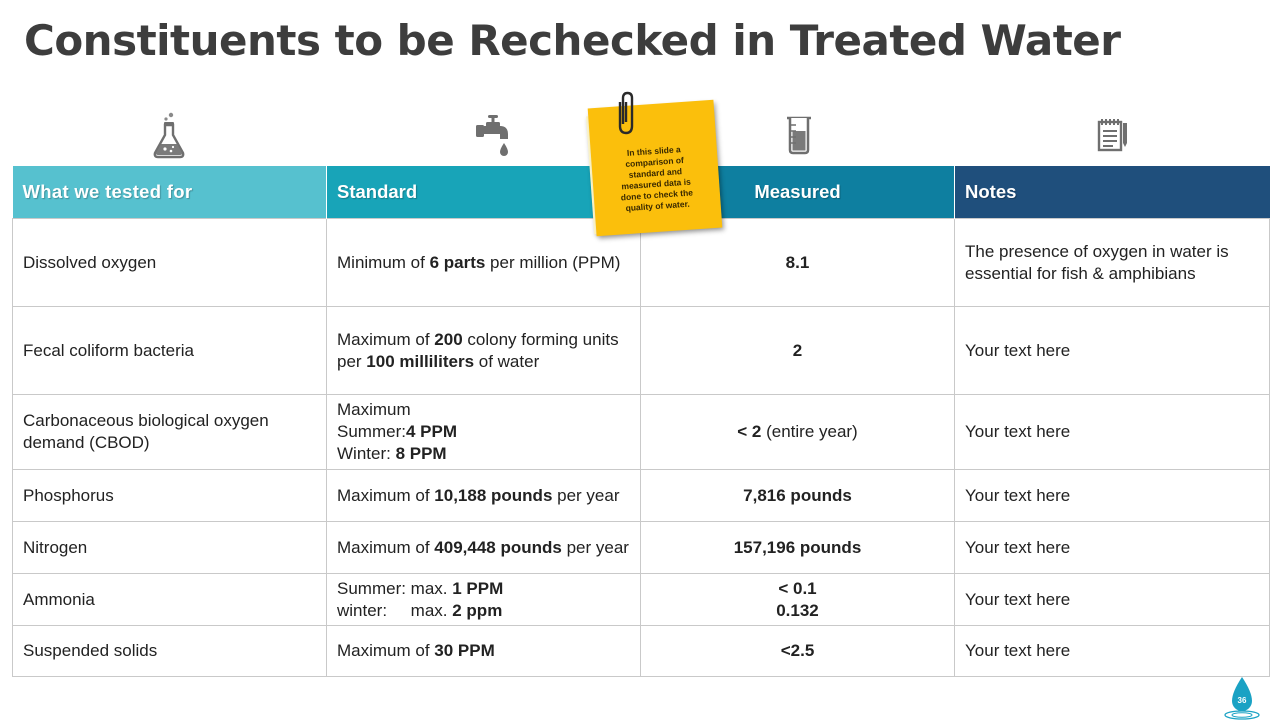  Describe the element at coordinates (797, 651) in the screenshot. I see `cell-measured: <2.5` at that location.